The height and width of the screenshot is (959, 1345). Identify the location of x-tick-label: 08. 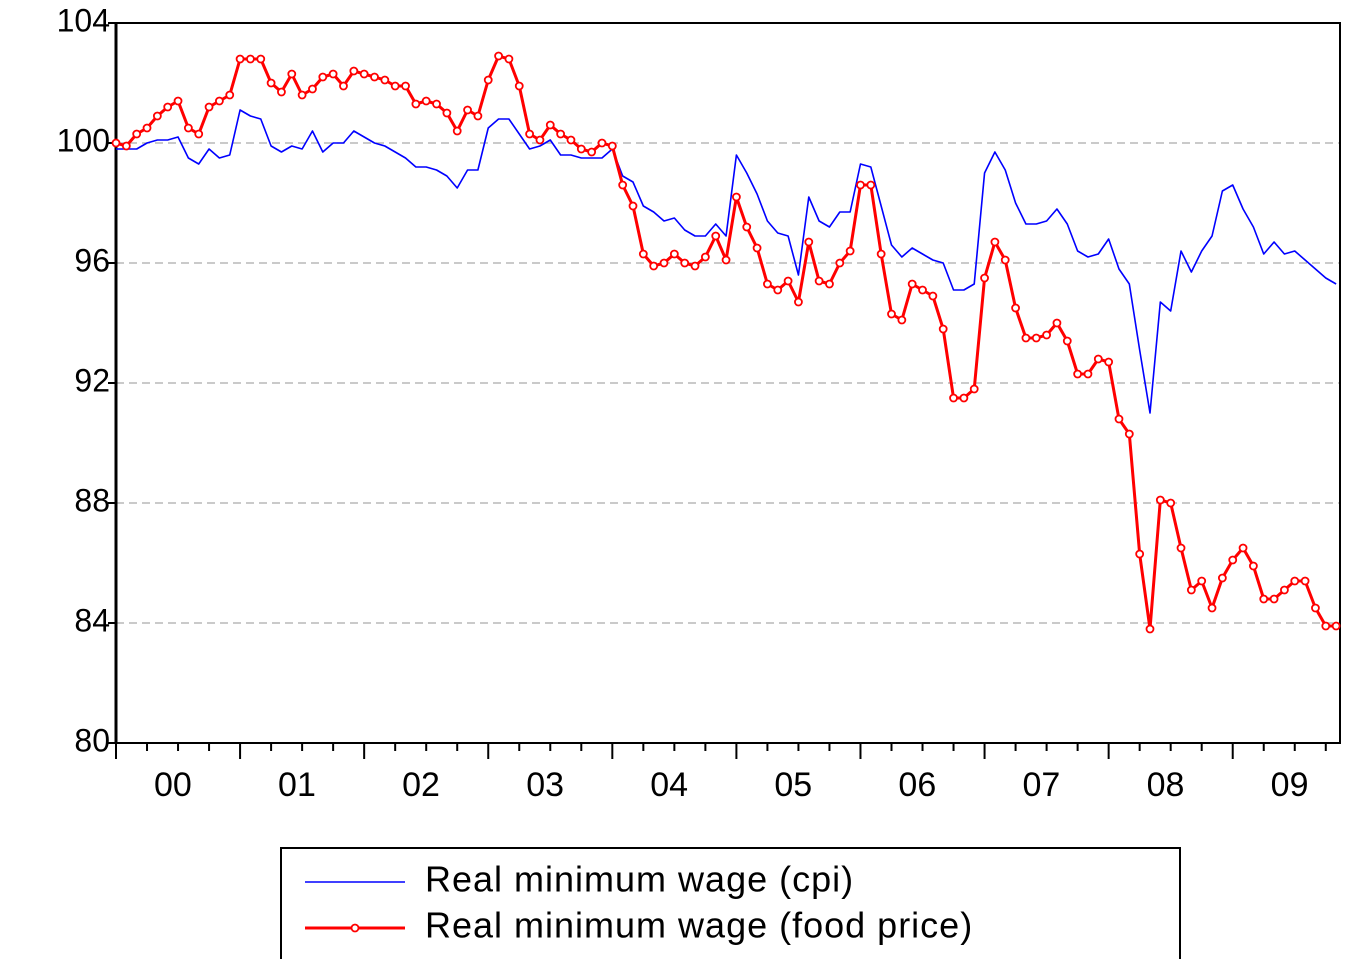
(1166, 785).